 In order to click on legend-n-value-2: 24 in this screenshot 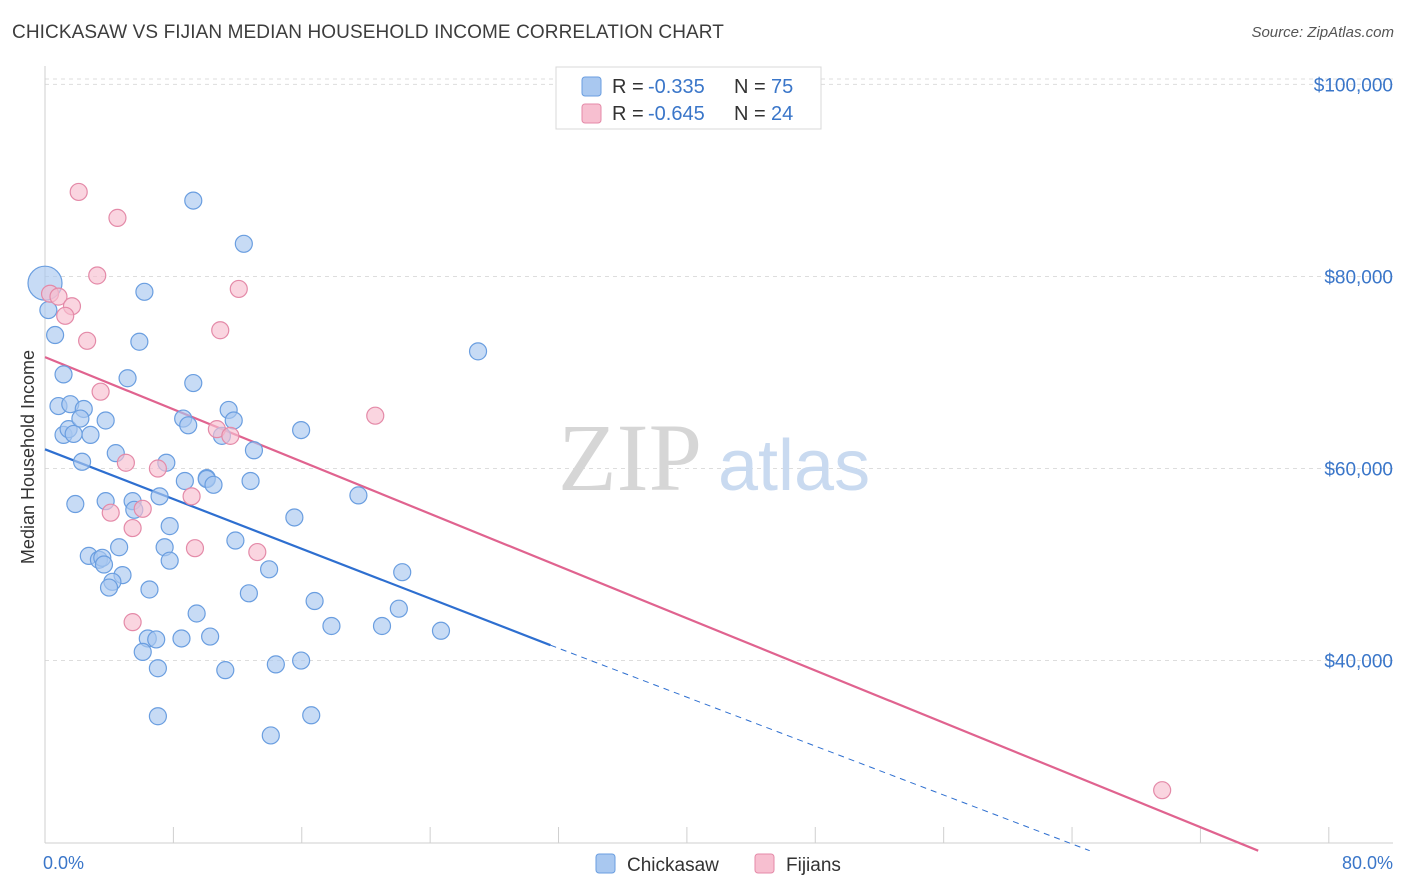, I will do `click(782, 114)`.